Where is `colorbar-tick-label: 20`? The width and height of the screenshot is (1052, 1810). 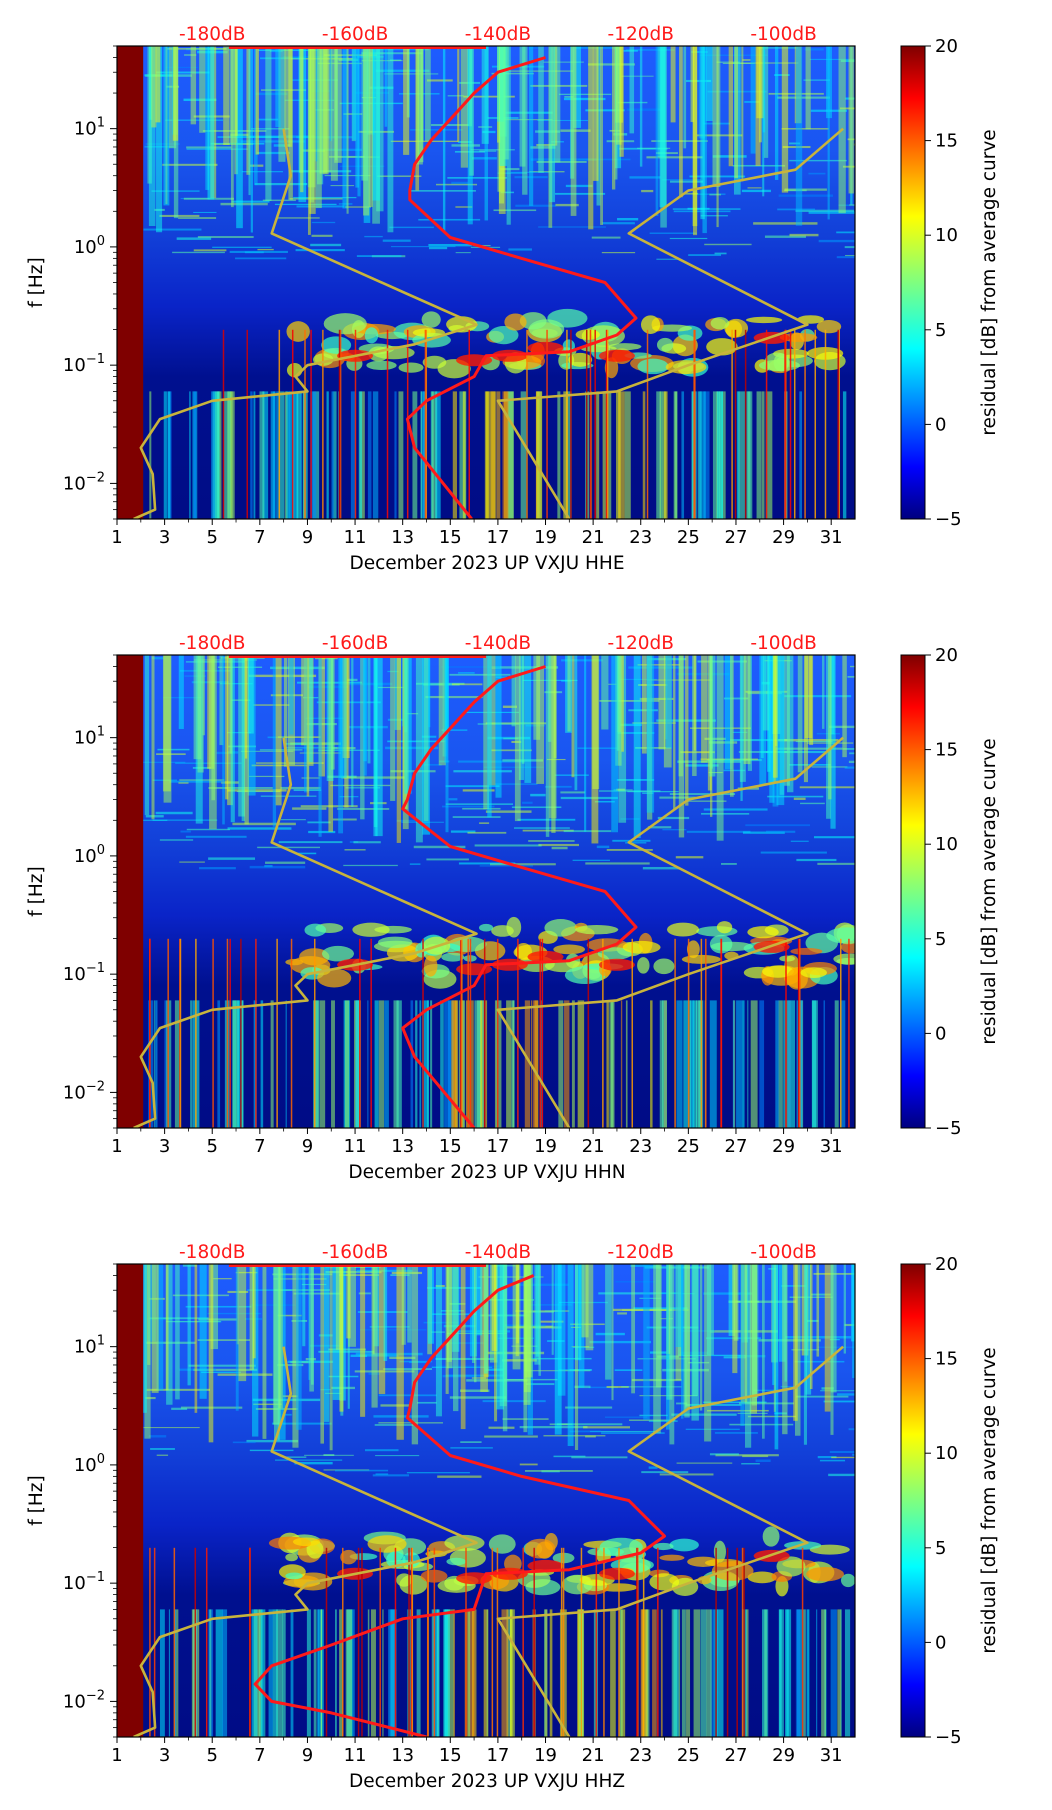
colorbar-tick-label: 20 is located at coordinates (946, 46).